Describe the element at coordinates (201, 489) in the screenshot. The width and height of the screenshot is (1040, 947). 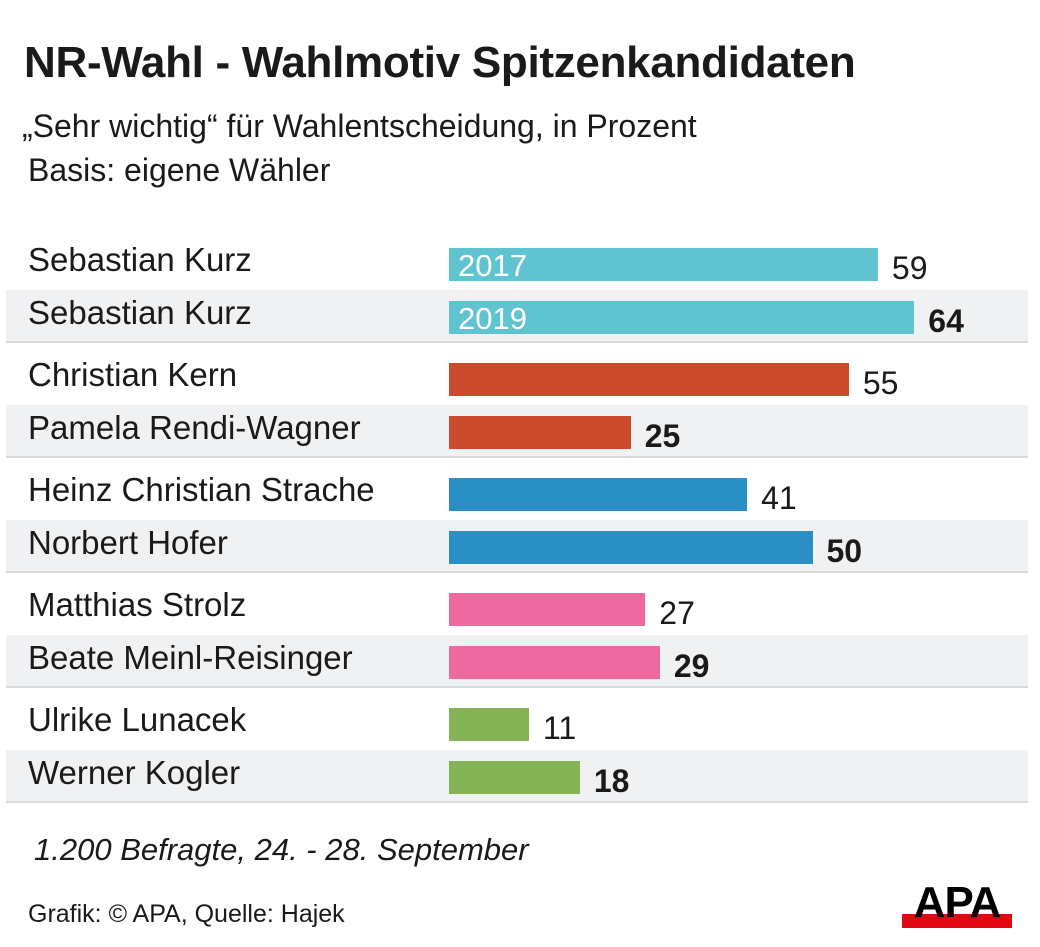
I see `bar-category-label: Heinz Christian Strache` at that location.